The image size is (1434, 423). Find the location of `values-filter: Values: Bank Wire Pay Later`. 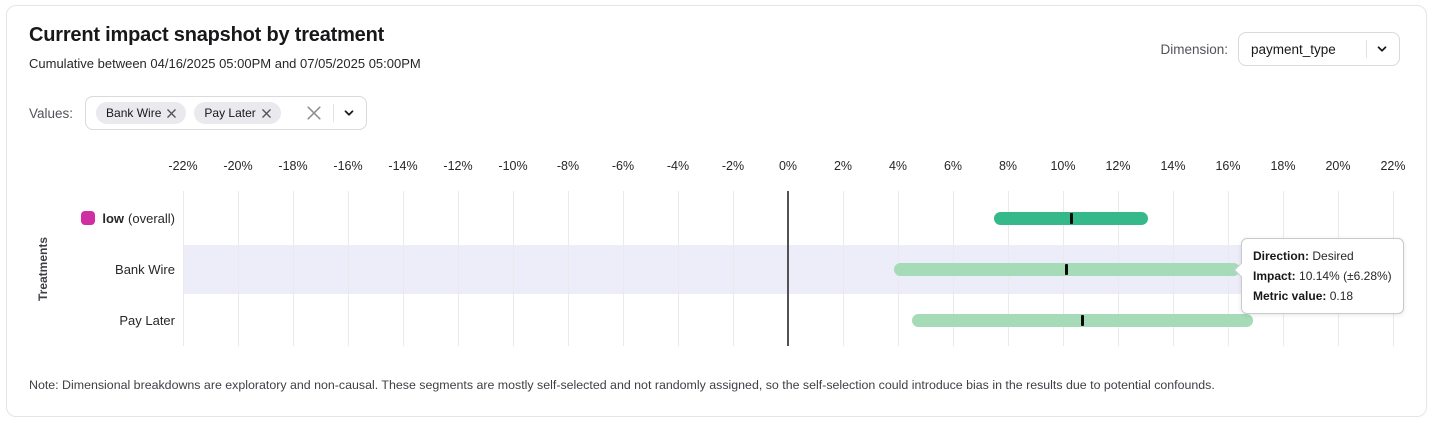

values-filter: Values: Bank Wire Pay Later is located at coordinates (198, 113).